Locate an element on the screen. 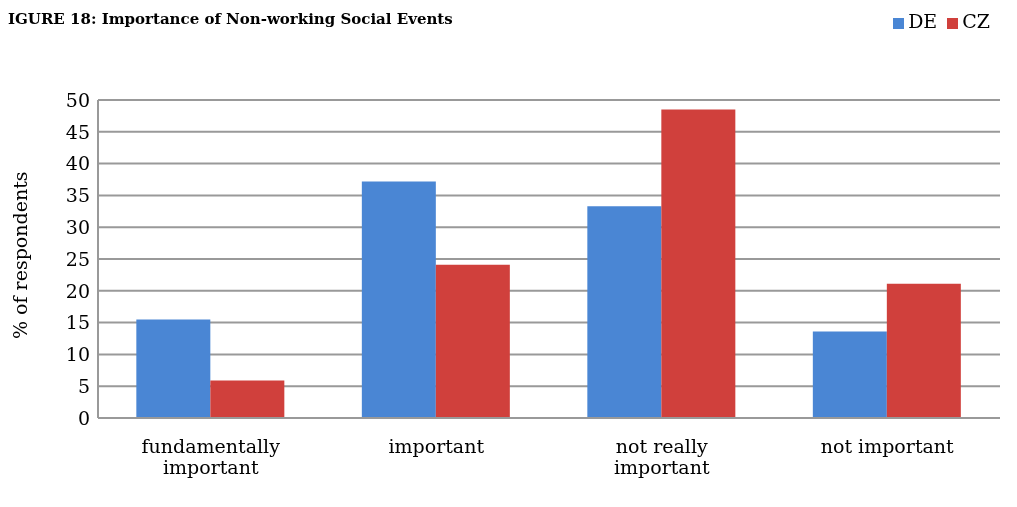 The width and height of the screenshot is (1017, 507). x-tick-label: fundamentally important is located at coordinates (211, 457).